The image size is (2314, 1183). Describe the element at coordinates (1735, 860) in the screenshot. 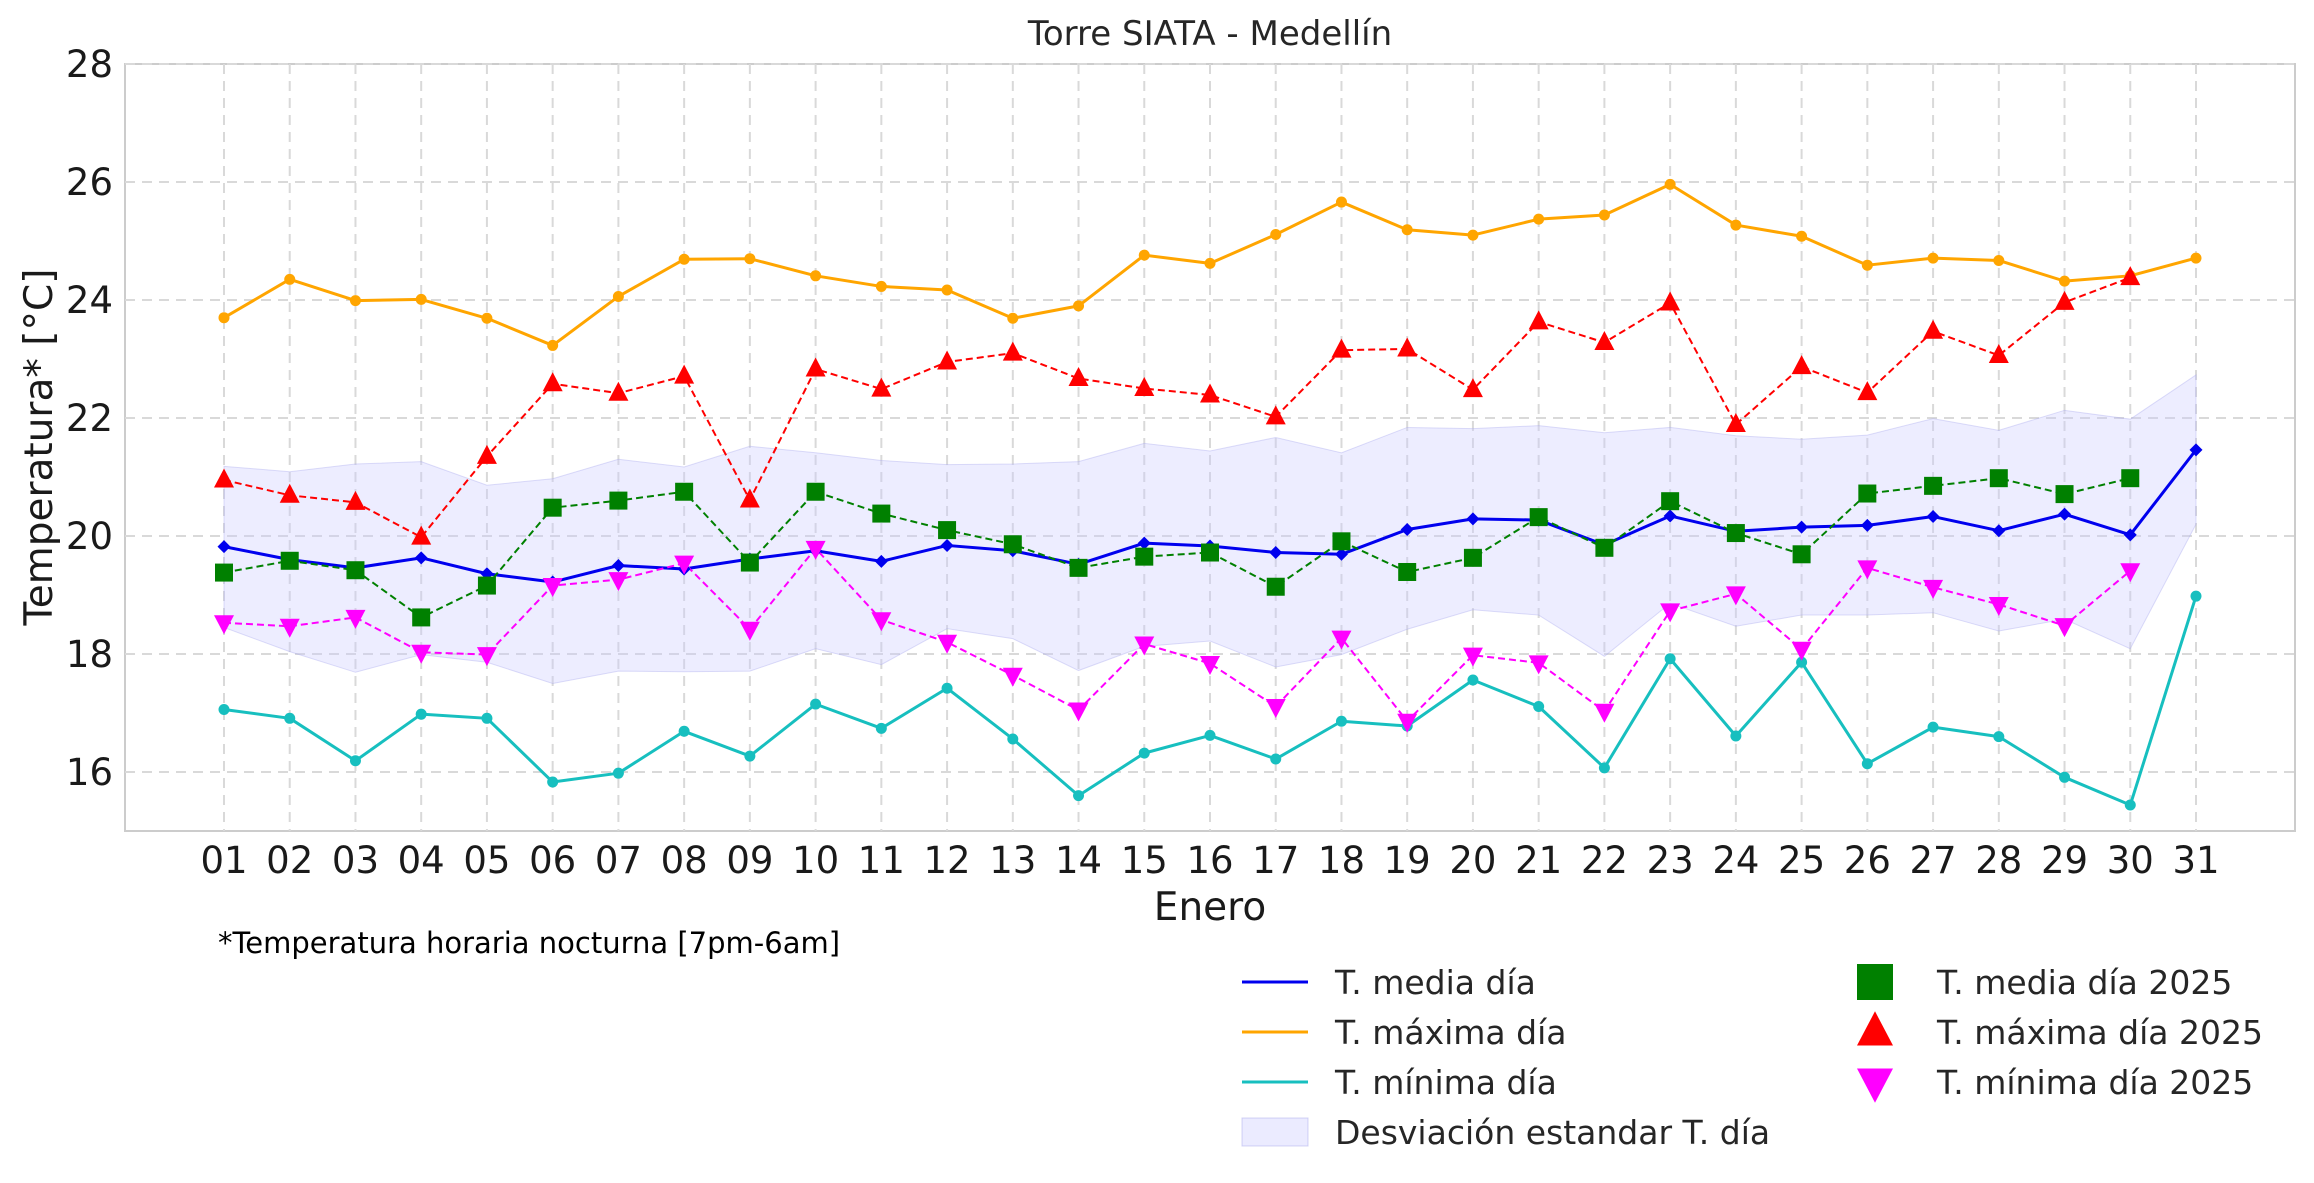

I see `x-tick-24: 24` at that location.